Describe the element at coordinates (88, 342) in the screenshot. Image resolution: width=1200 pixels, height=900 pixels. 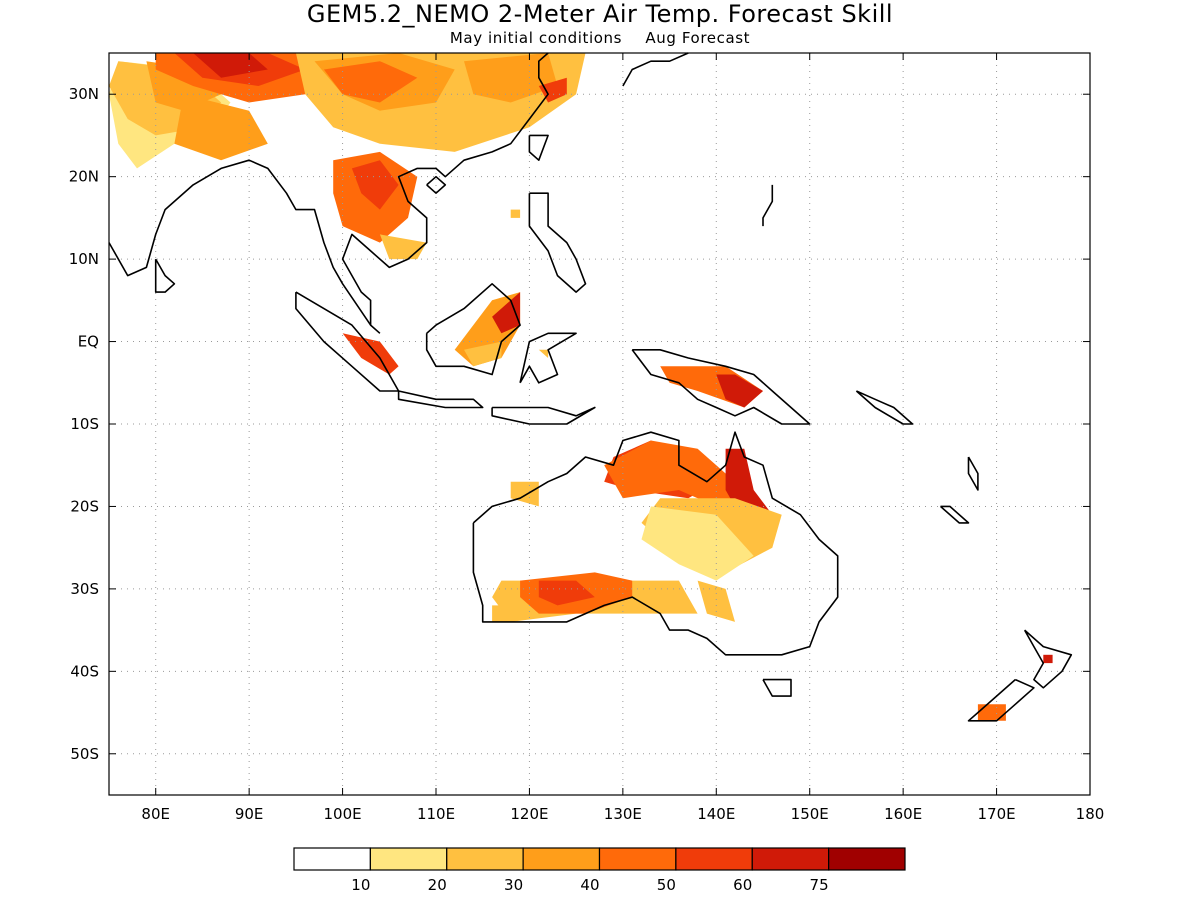
I see `lat-tick-label: EQ` at that location.